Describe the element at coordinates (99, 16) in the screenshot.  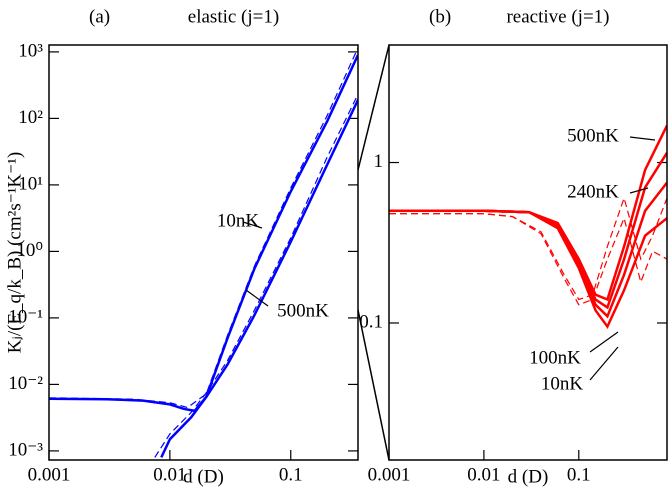
I see `panel-label: (a)` at that location.